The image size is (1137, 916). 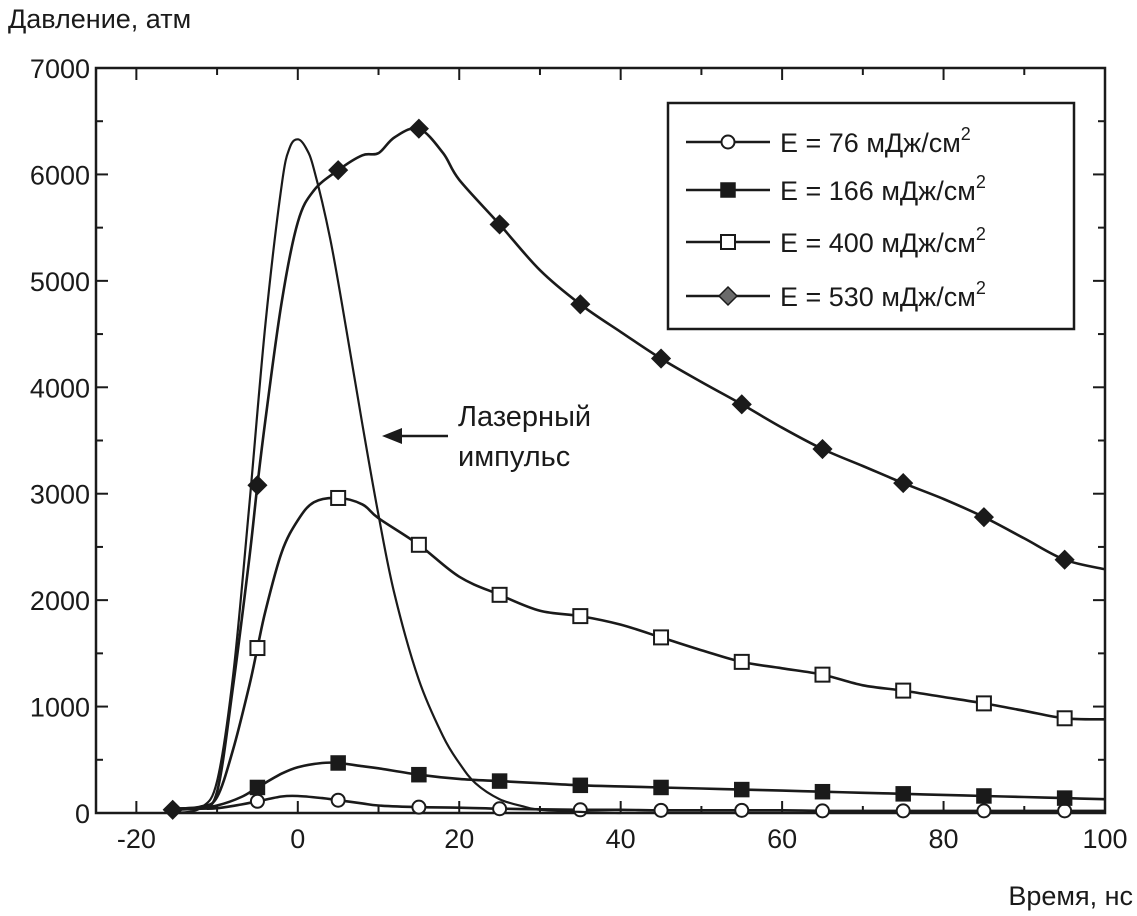 I want to click on legend-label-main: E = 76 мДж/см, so click(x=870, y=143).